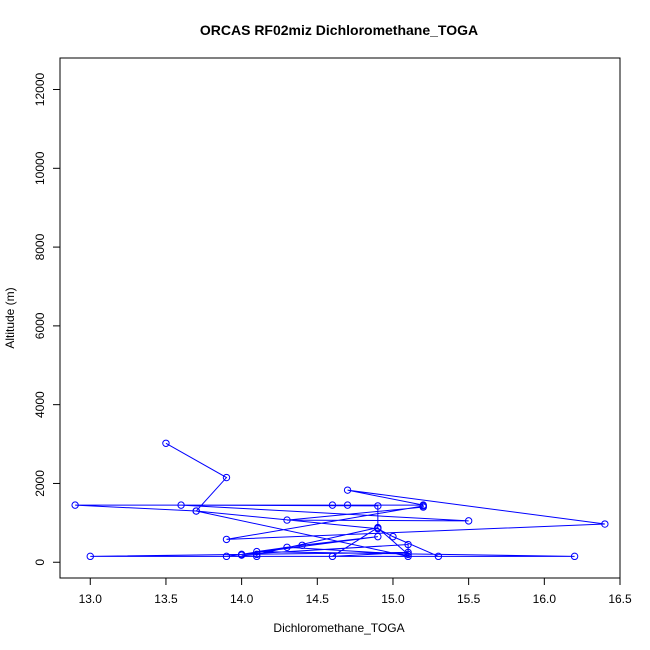 This screenshot has height=650, width=650. Describe the element at coordinates (40, 325) in the screenshot. I see `y-tick-label: 6000` at that location.